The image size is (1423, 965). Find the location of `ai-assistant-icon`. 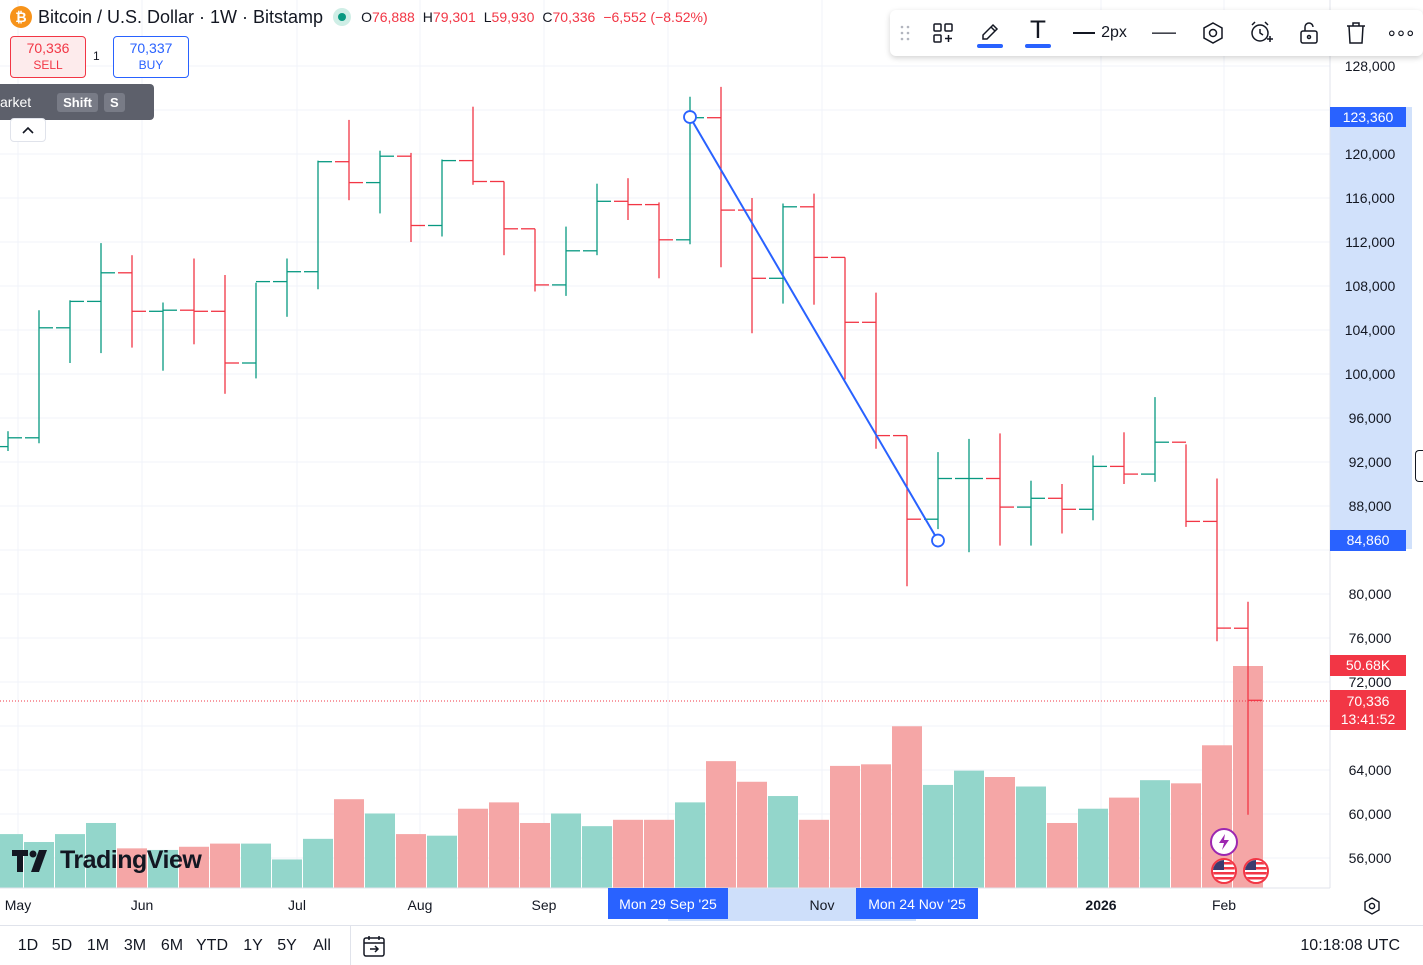

ai-assistant-icon is located at coordinates (1224, 842).